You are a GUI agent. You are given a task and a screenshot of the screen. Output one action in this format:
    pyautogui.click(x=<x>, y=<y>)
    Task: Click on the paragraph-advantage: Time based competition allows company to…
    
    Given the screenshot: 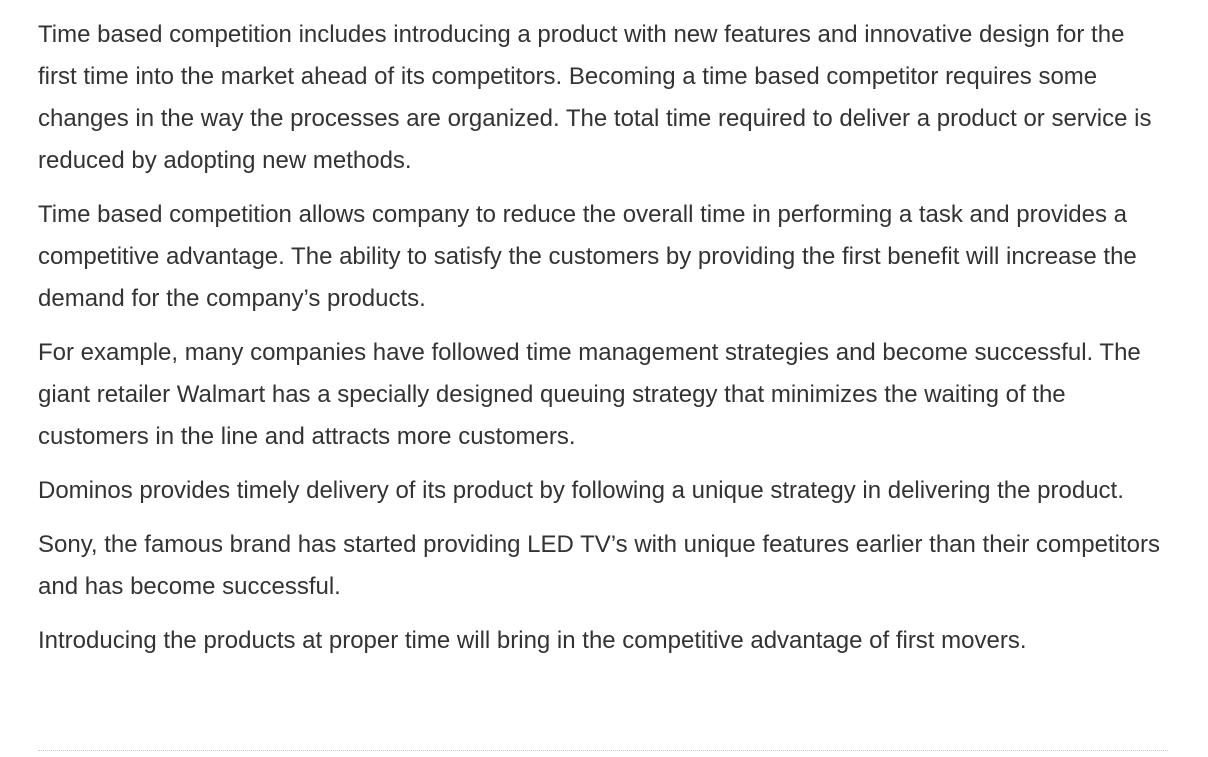 What is the action you would take?
    pyautogui.click(x=587, y=256)
    